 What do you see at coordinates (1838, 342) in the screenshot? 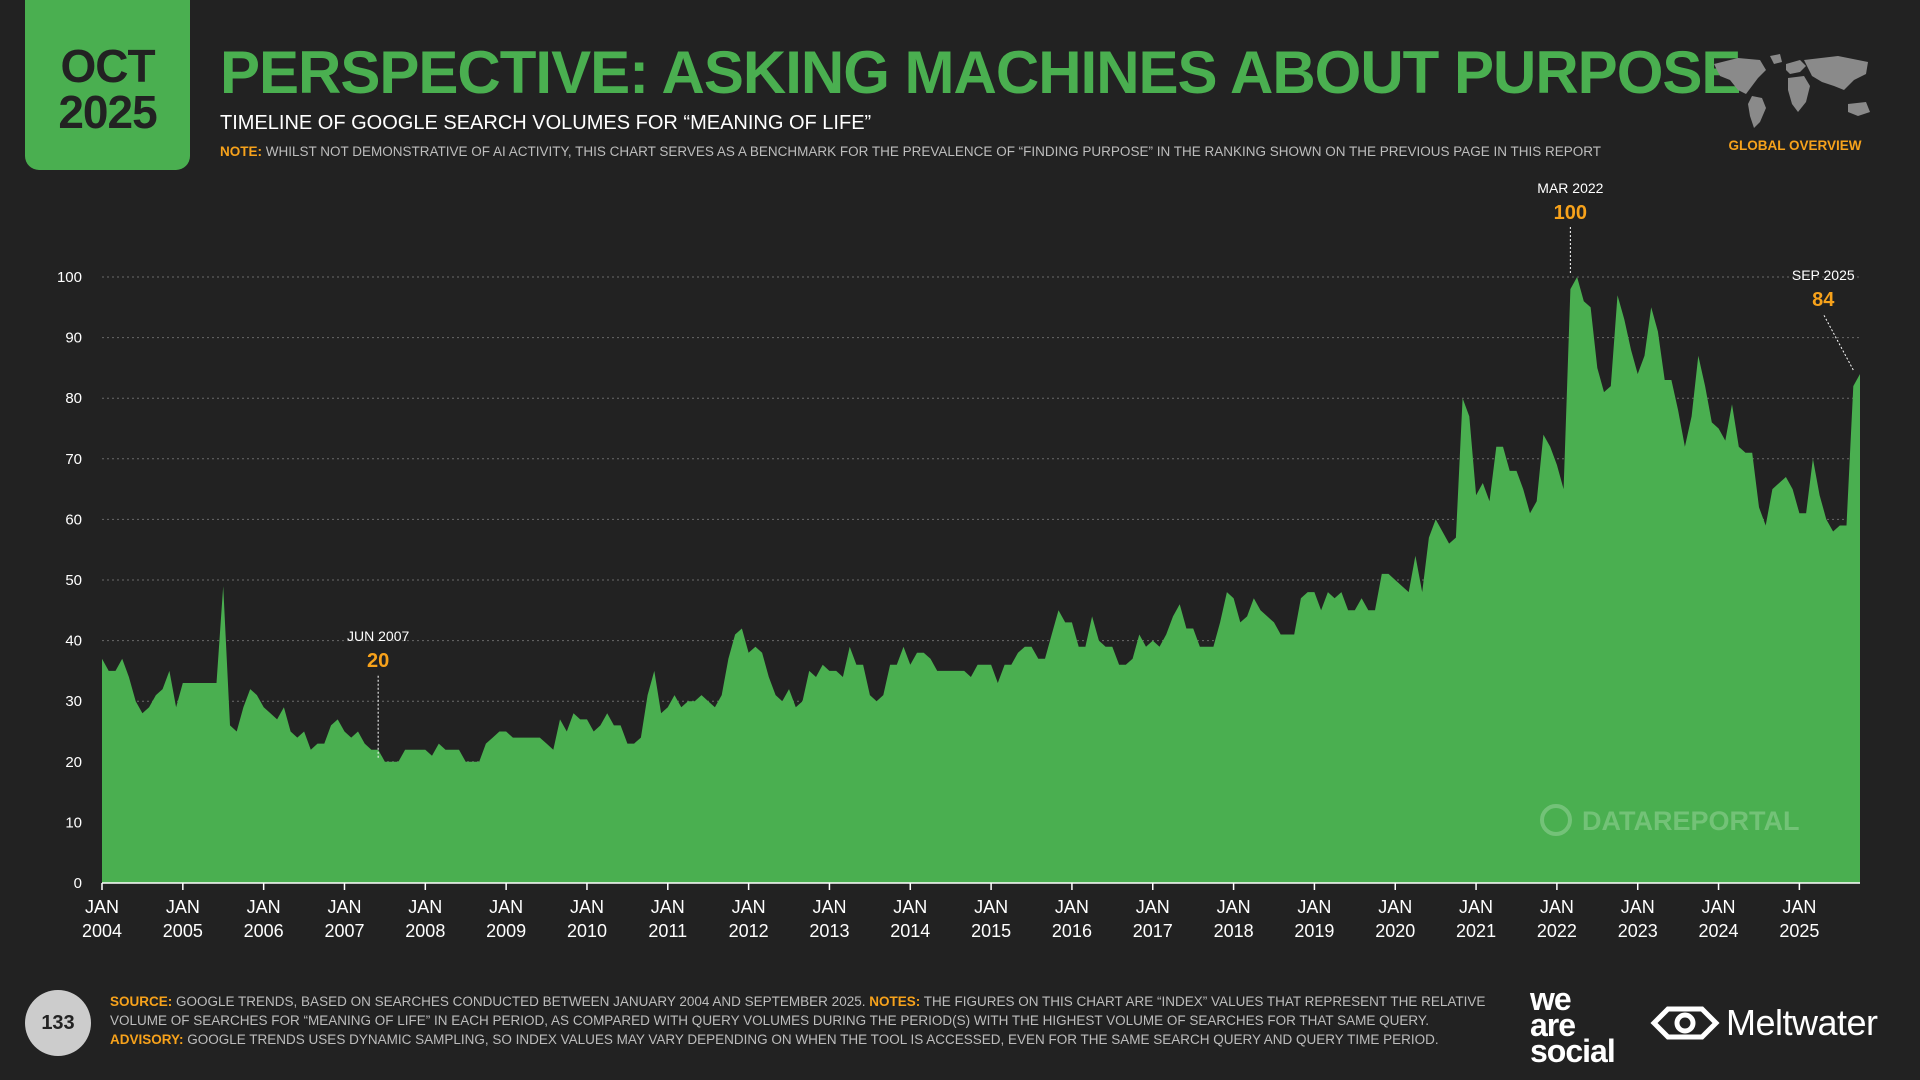
I see `annotation-leader` at bounding box center [1838, 342].